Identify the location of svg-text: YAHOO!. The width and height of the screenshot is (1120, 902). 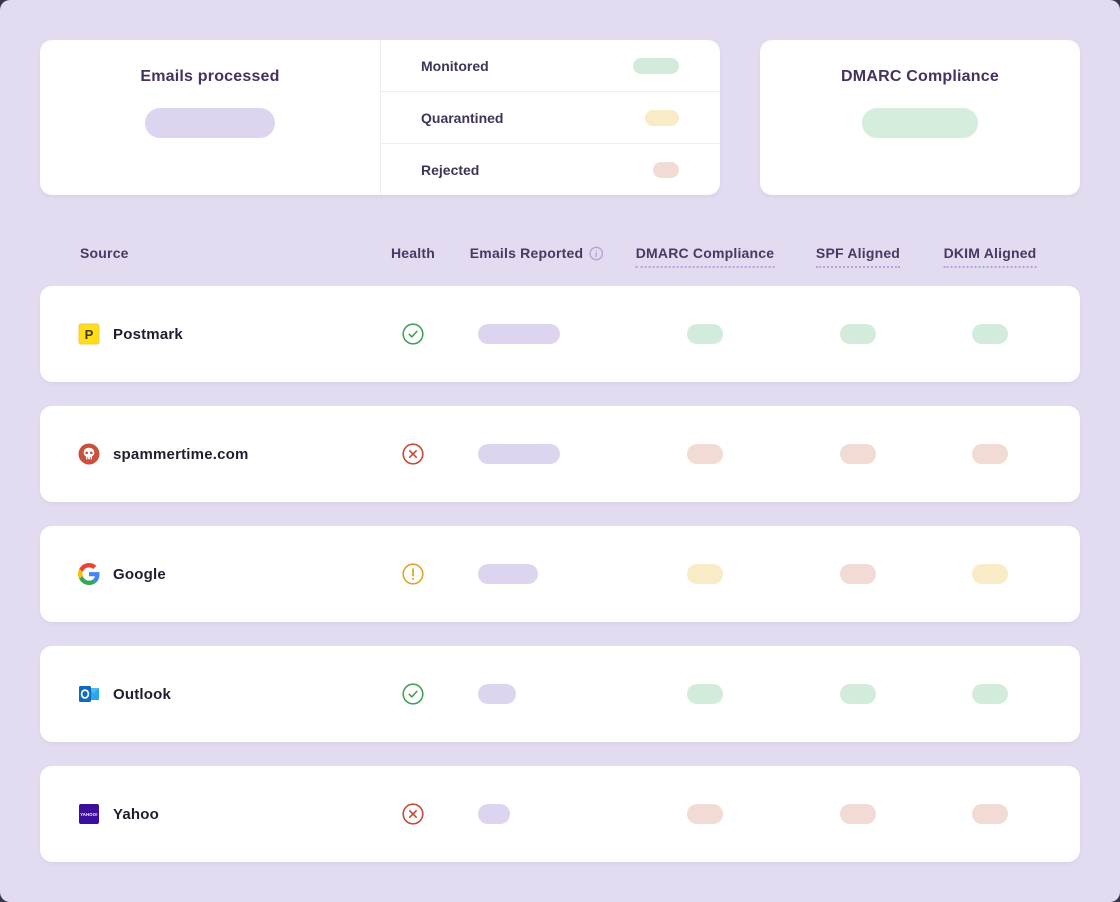
(89, 814).